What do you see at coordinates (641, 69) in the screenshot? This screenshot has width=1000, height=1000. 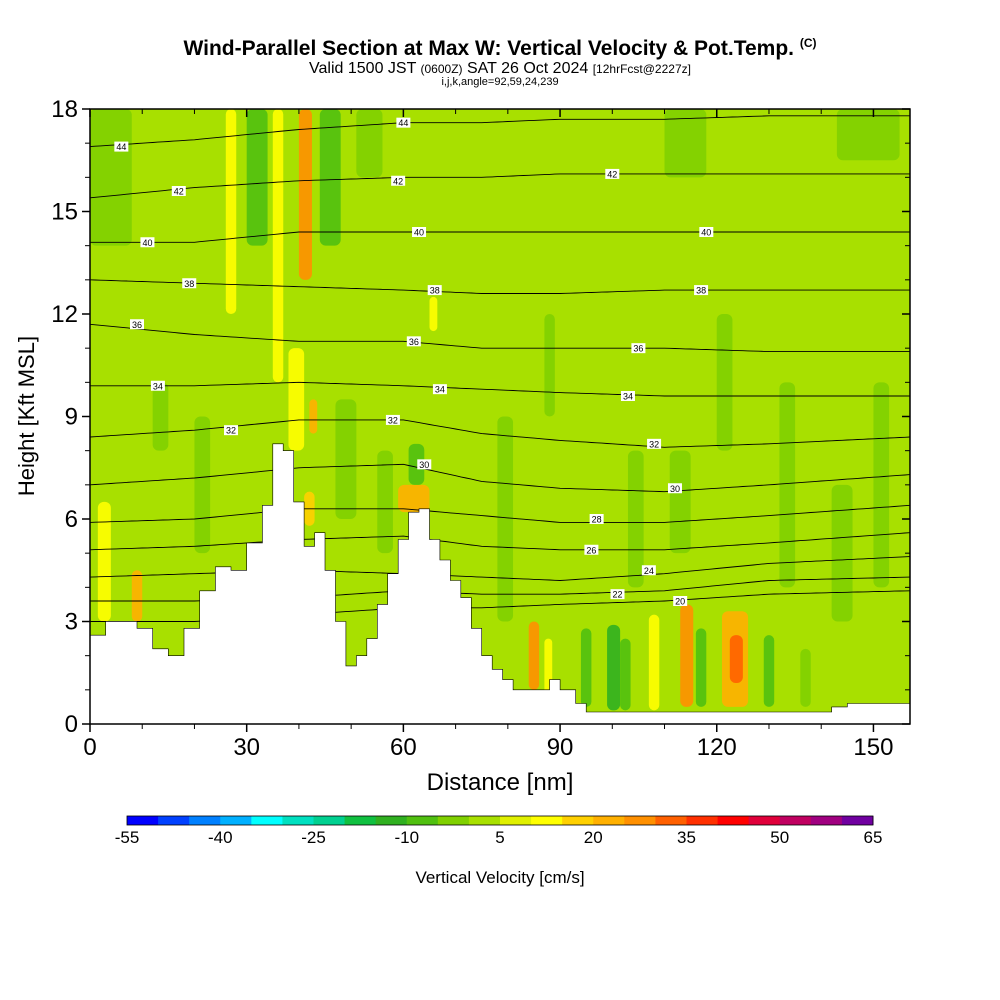 I see `forecast-info: [12hrFcst@2227z]` at bounding box center [641, 69].